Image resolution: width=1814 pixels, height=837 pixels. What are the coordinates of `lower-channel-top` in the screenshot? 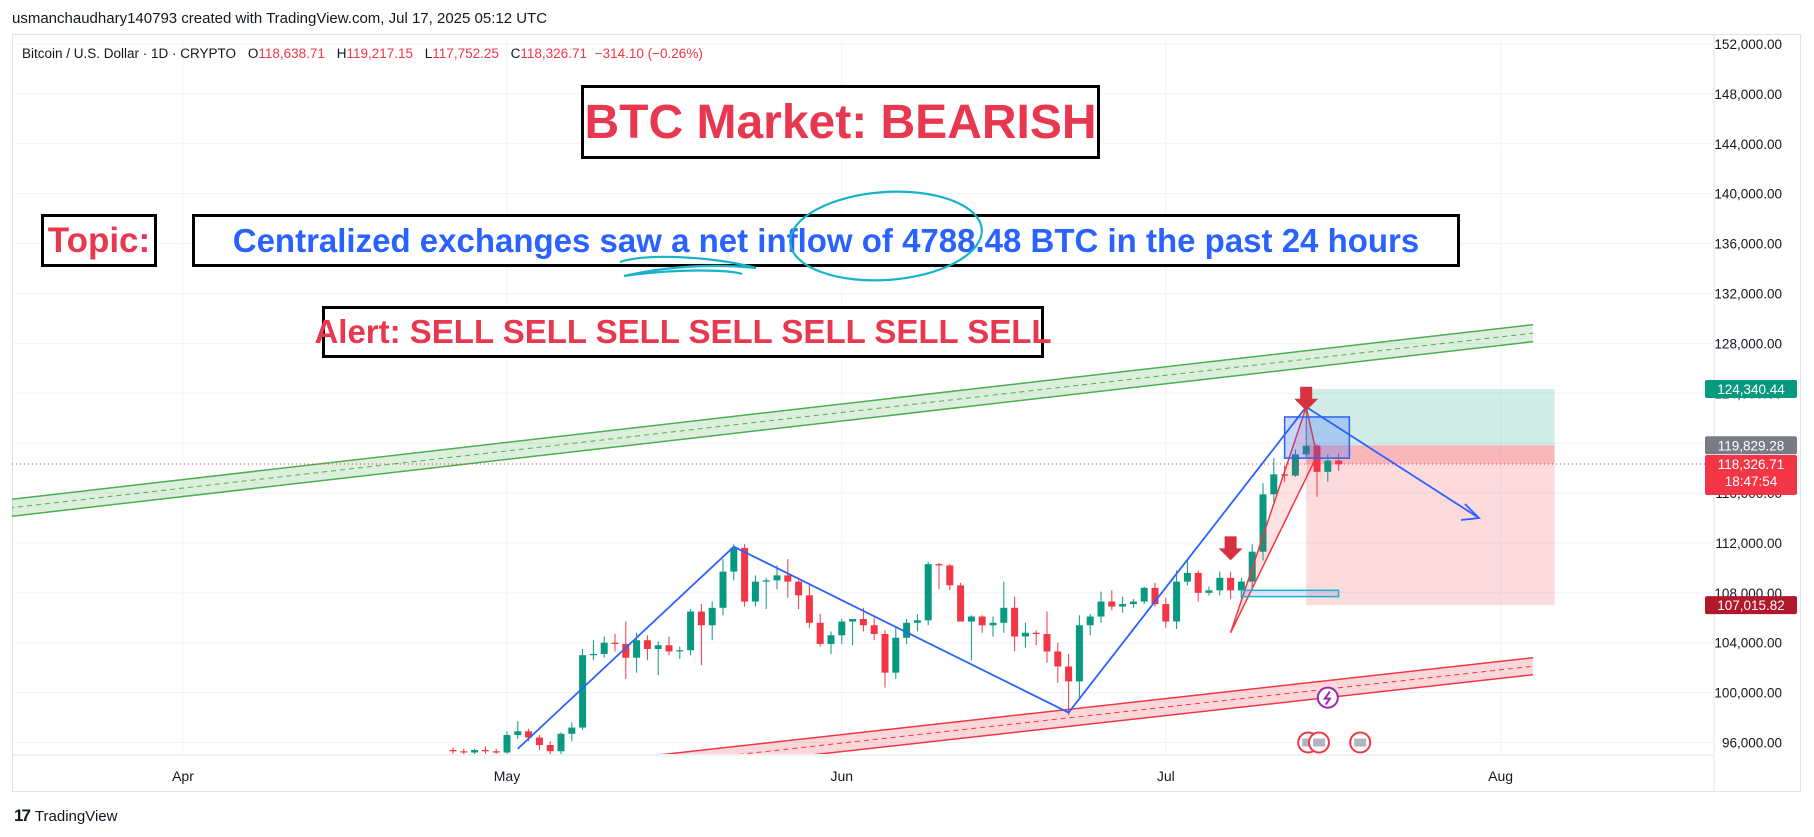 It's located at (1097, 705).